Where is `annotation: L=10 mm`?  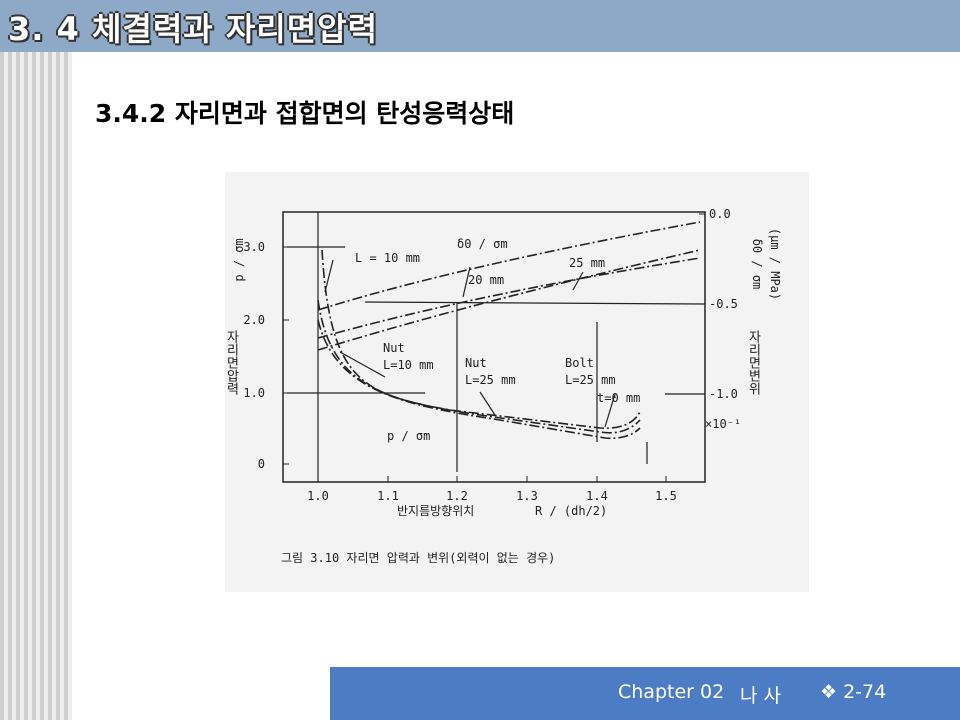 annotation: L=10 mm is located at coordinates (408, 365).